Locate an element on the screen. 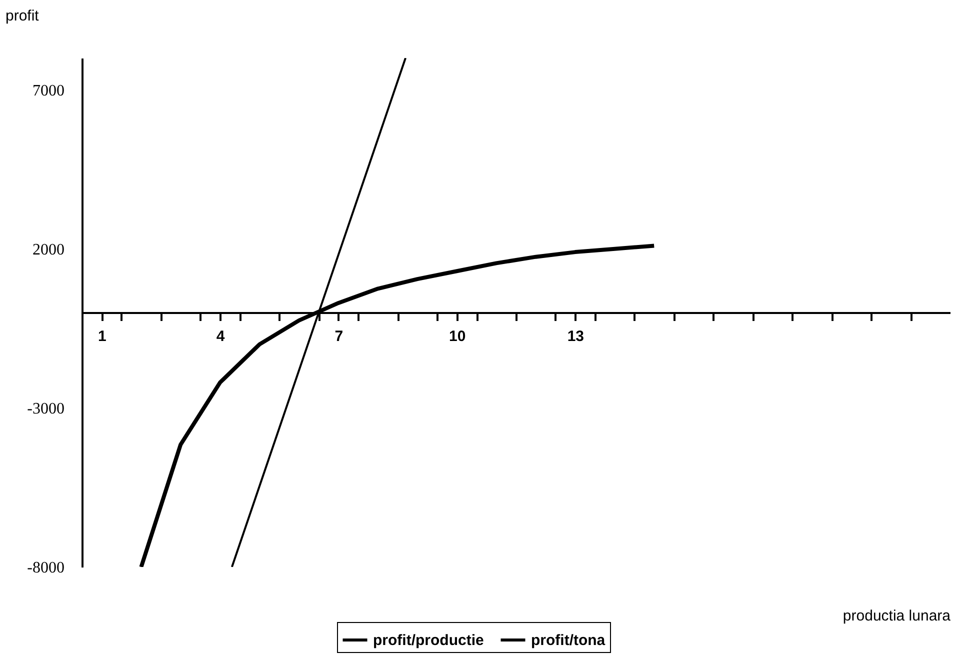 This screenshot has height=667, width=955. y-tick-label: 7000 is located at coordinates (48, 91).